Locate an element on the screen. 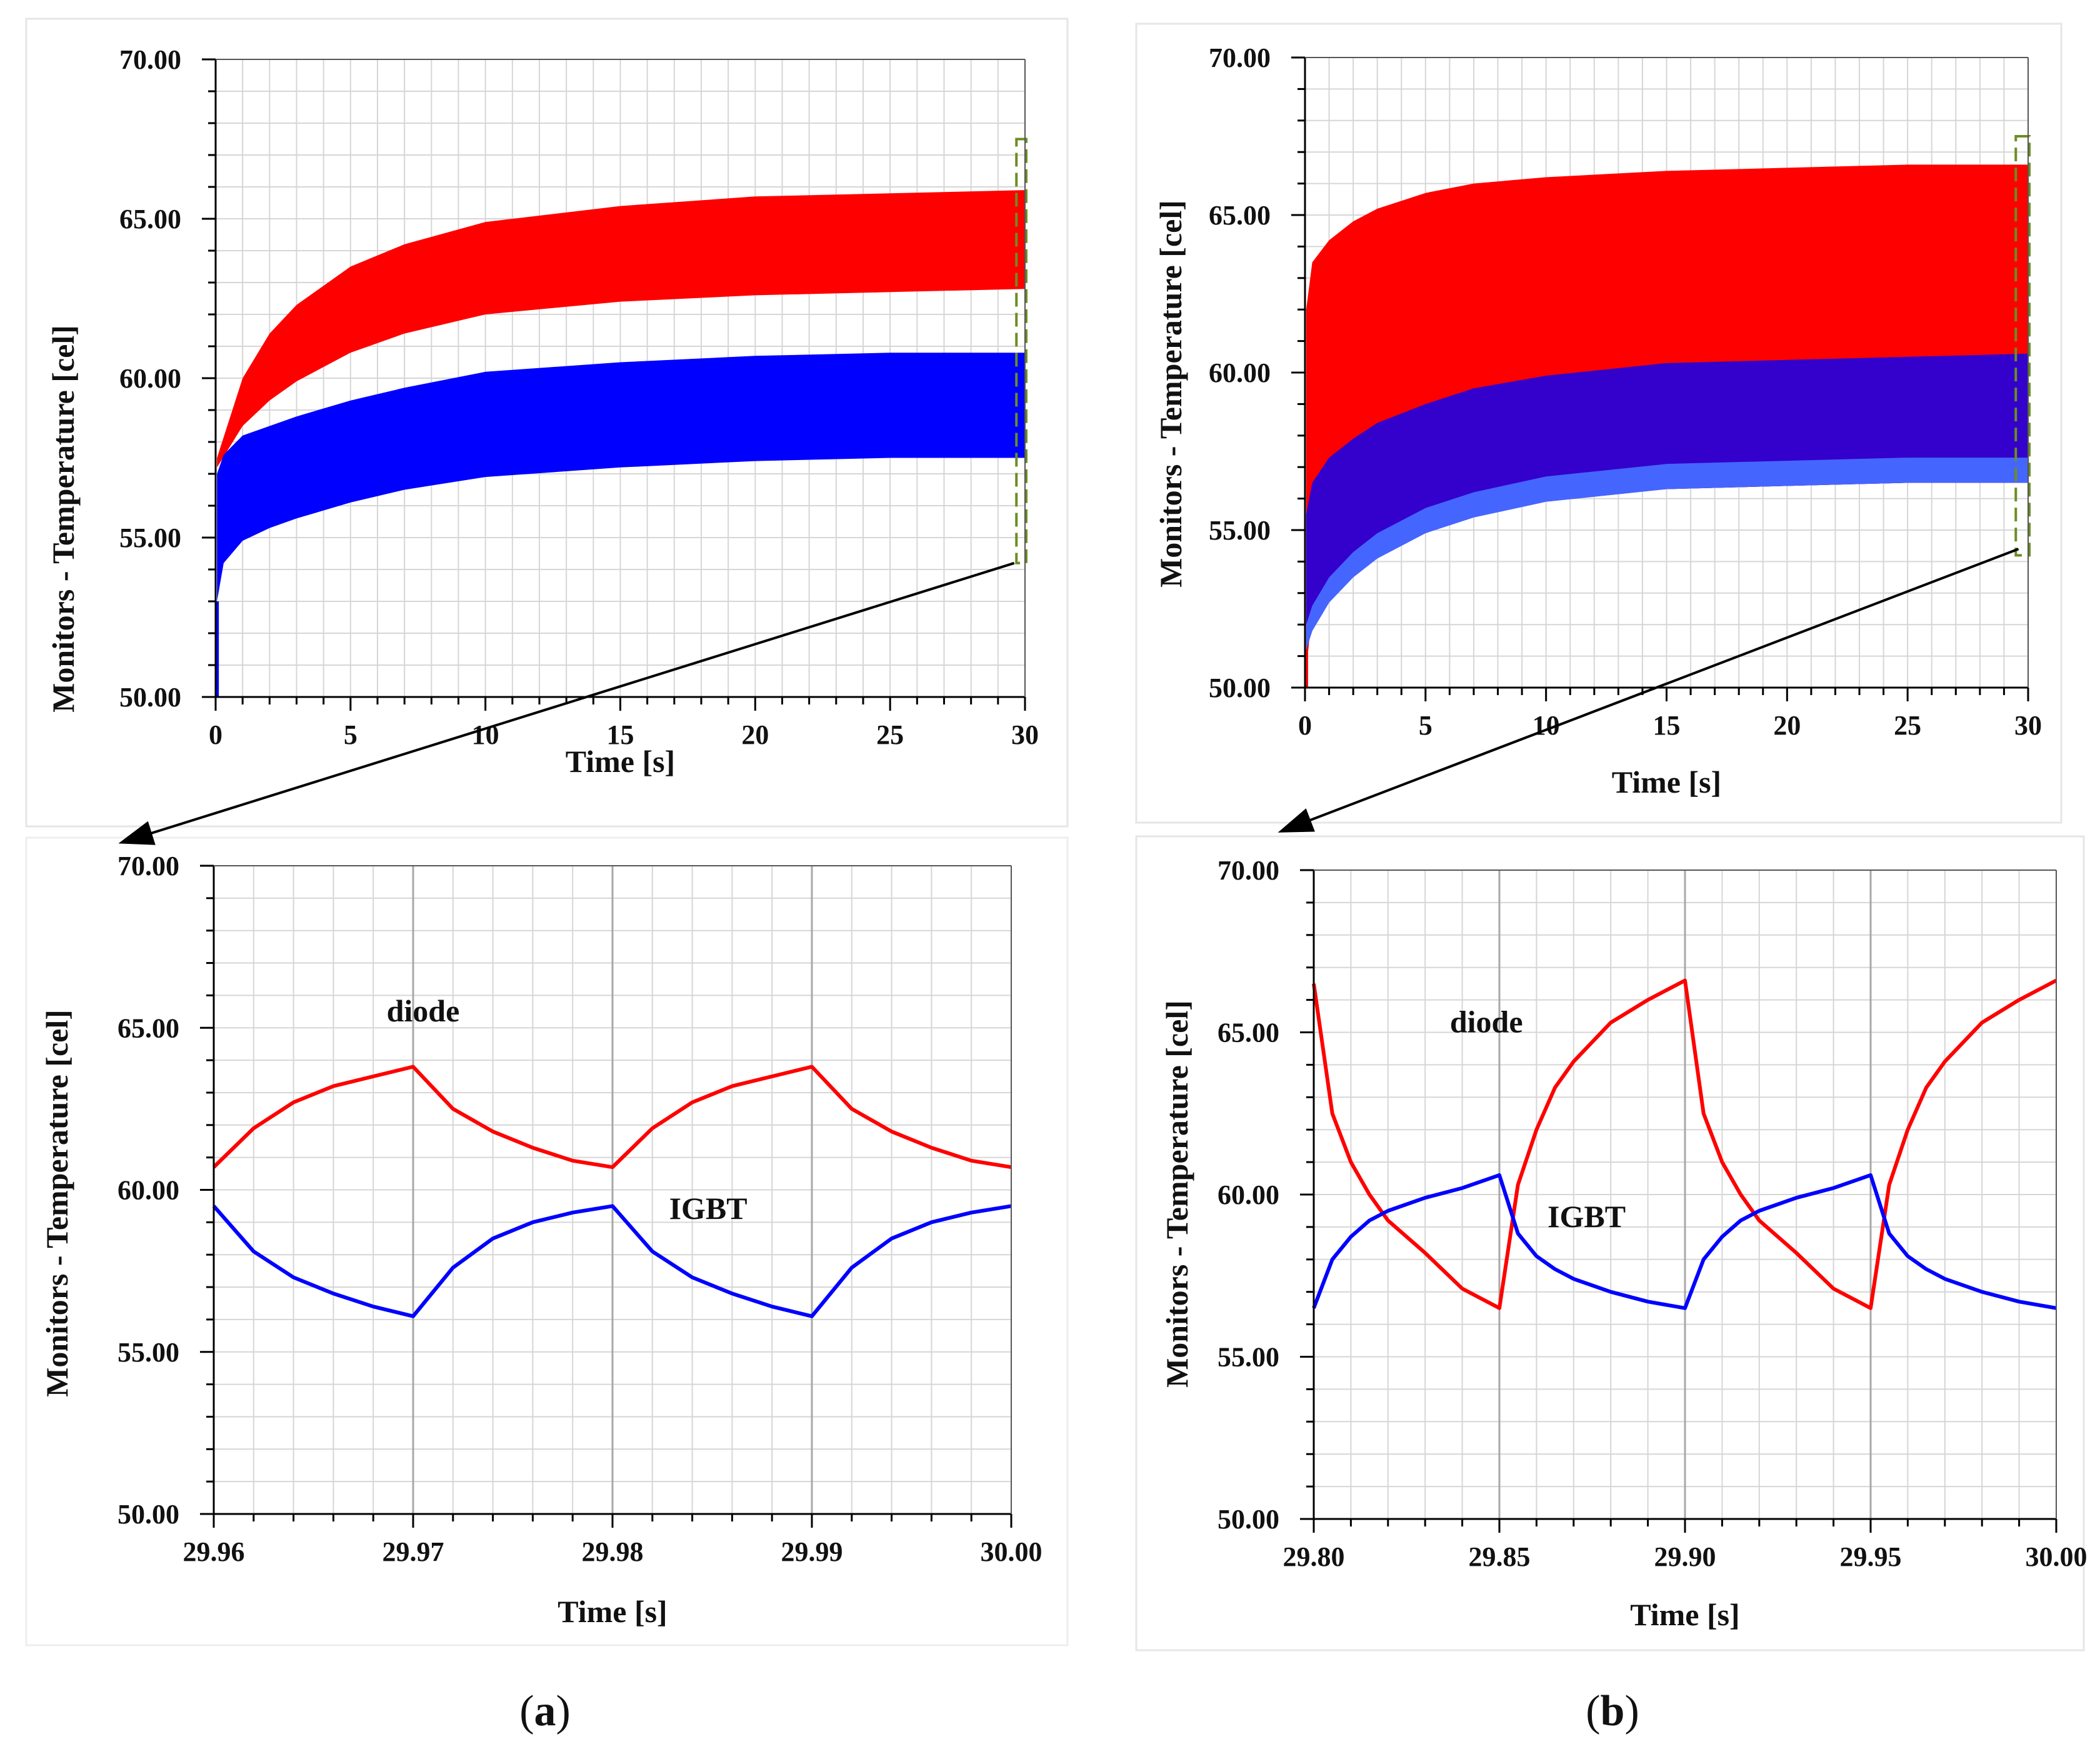 Image resolution: width=2100 pixels, height=1744 pixels. x-tick-label: 29.98 is located at coordinates (613, 1552).